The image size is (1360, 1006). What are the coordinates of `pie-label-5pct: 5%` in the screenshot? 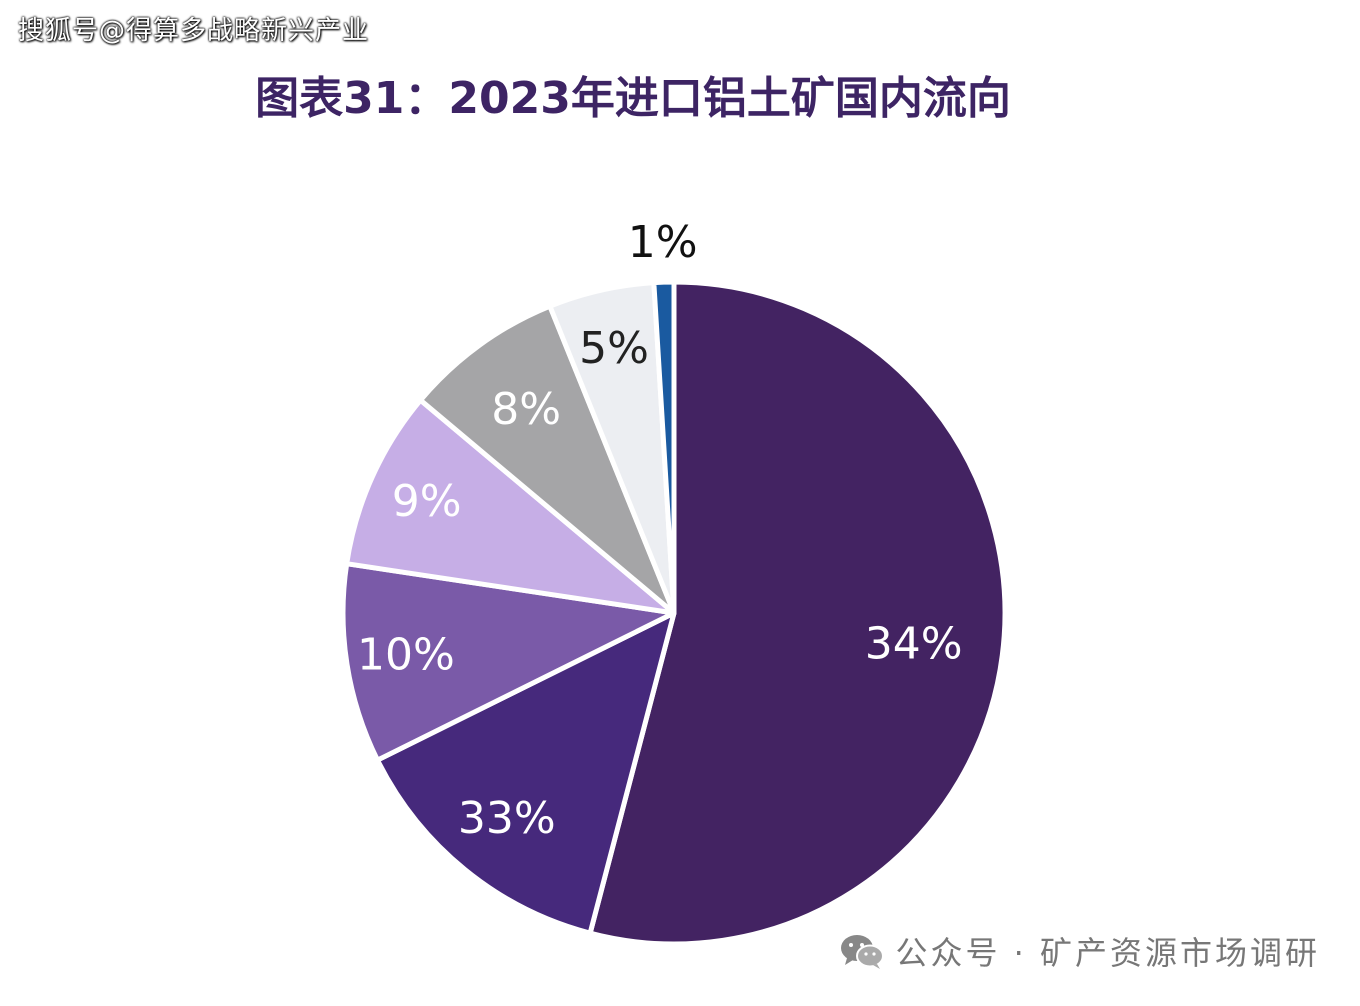 It's located at (614, 348).